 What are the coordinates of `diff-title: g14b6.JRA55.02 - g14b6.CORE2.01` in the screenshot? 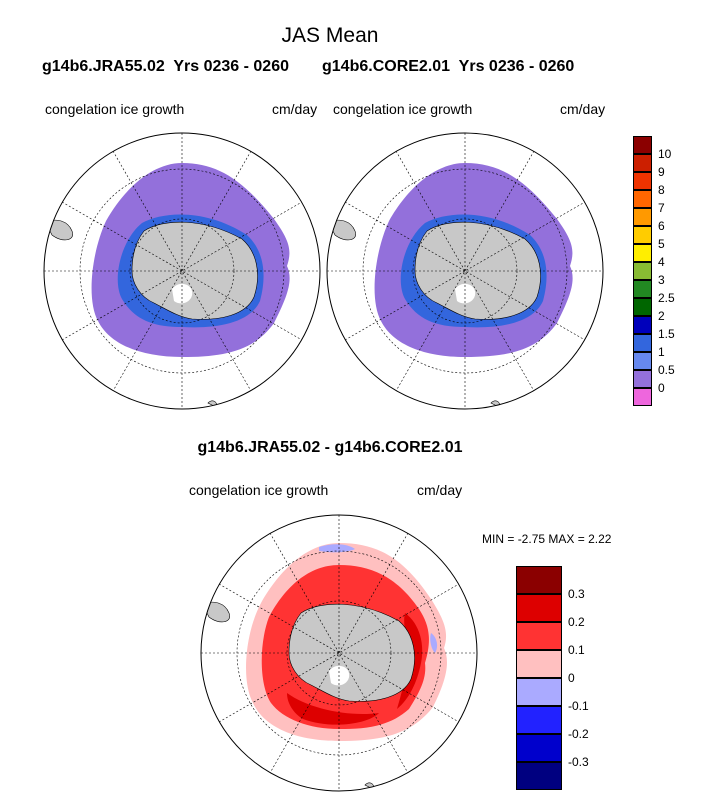 It's located at (330, 447).